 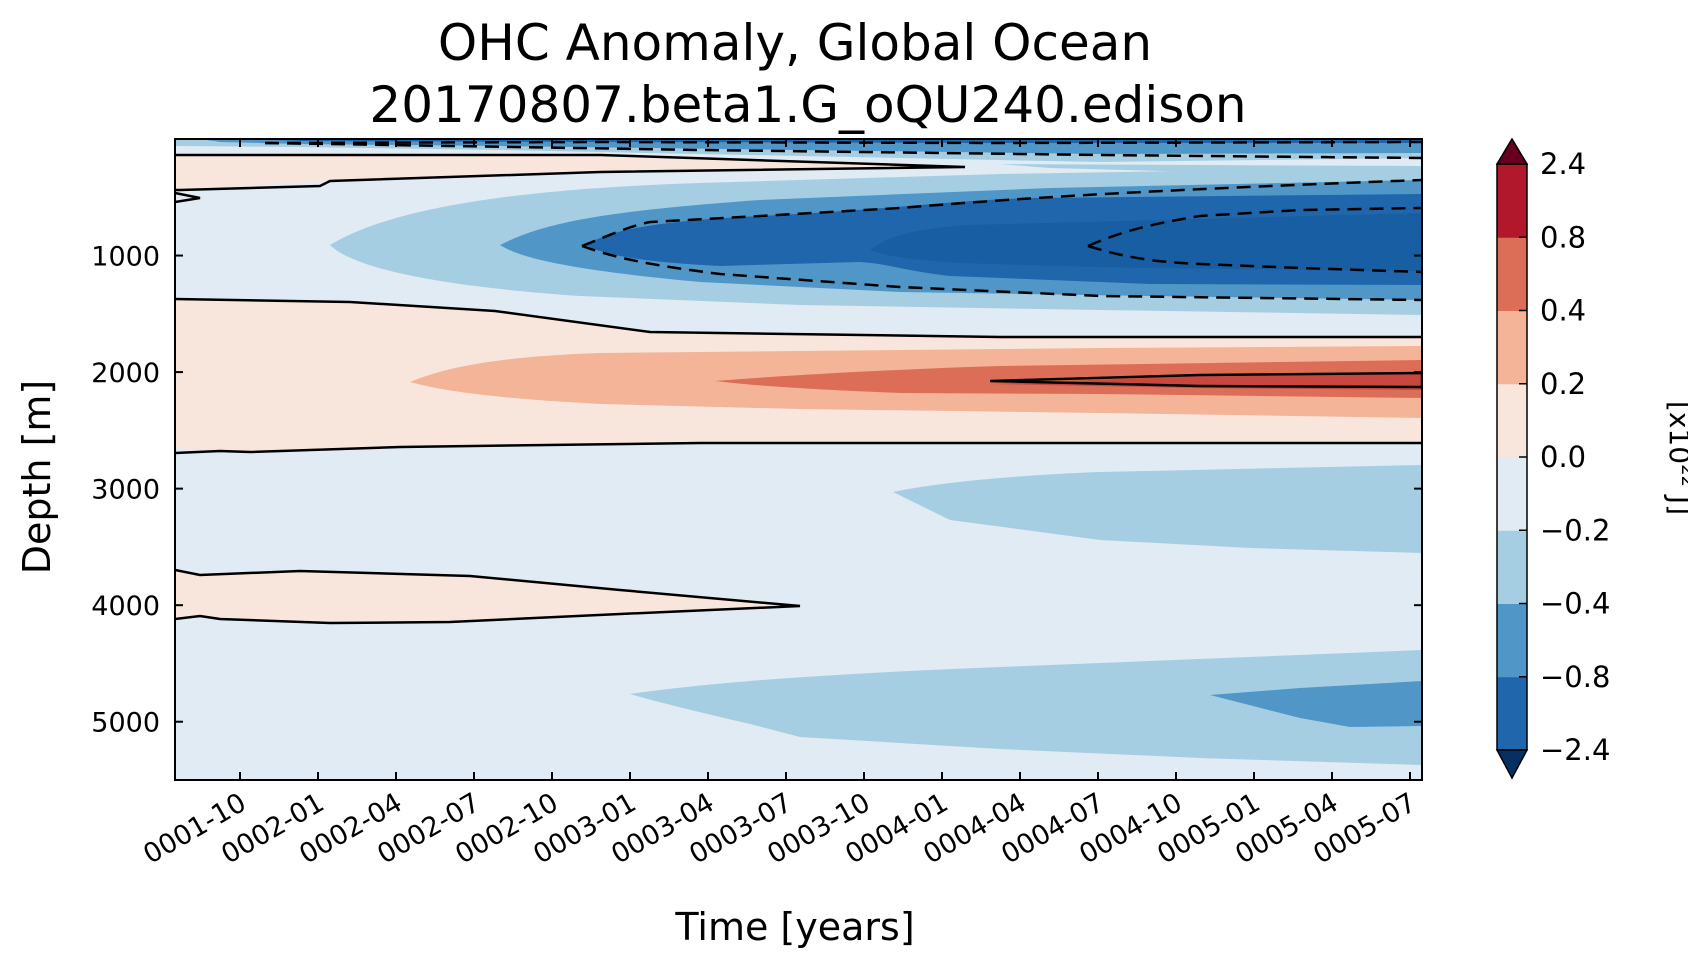 I want to click on colorbar-label-suffix: J], so click(x=1675, y=501).